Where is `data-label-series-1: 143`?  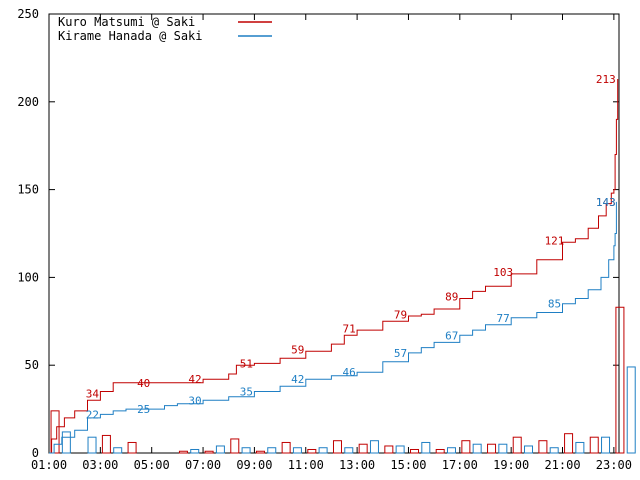 data-label-series-1: 143 is located at coordinates (606, 202).